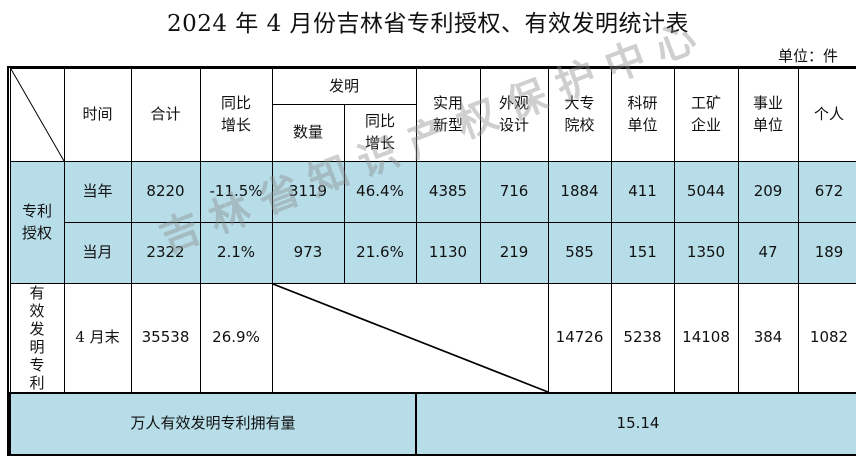 The image size is (856, 456). What do you see at coordinates (635, 424) in the screenshot?
I see `per-capita-value: 15.14` at bounding box center [635, 424].